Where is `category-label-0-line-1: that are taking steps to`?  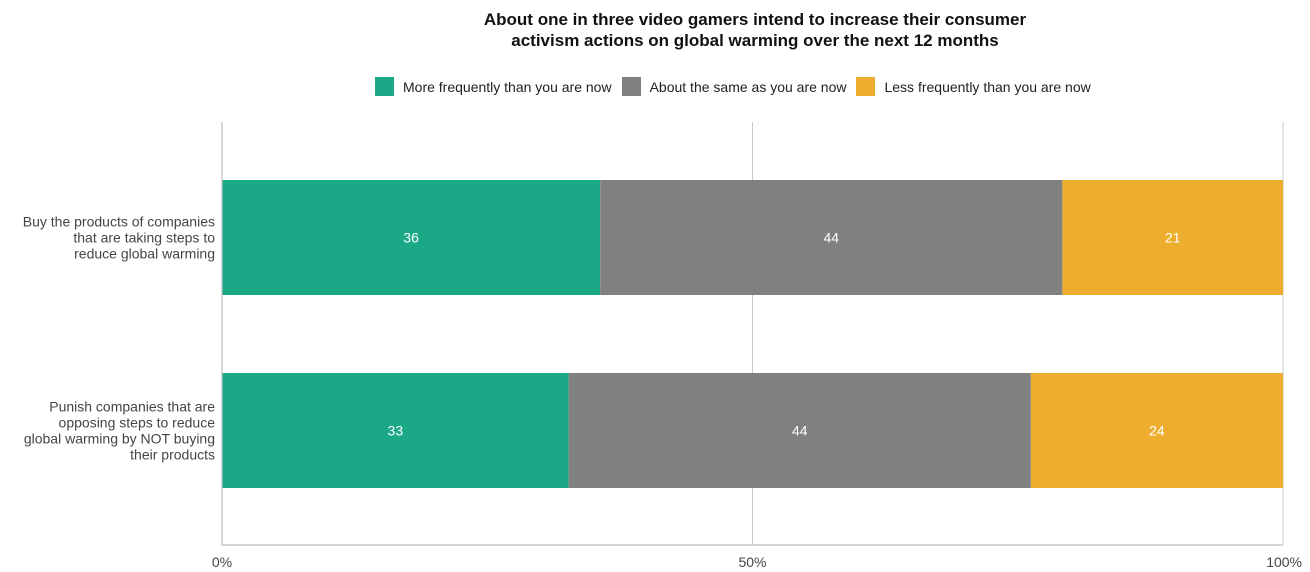
category-label-0-line-1: that are taking steps to is located at coordinates (144, 238).